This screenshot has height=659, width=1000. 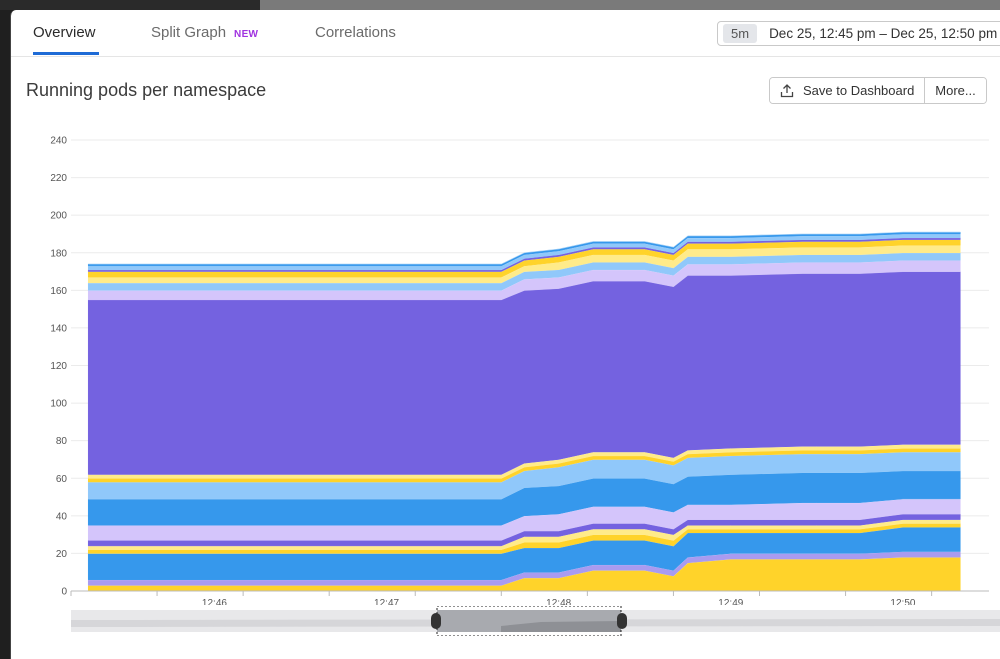 I want to click on x-tick-label: 12:50, so click(x=902, y=601).